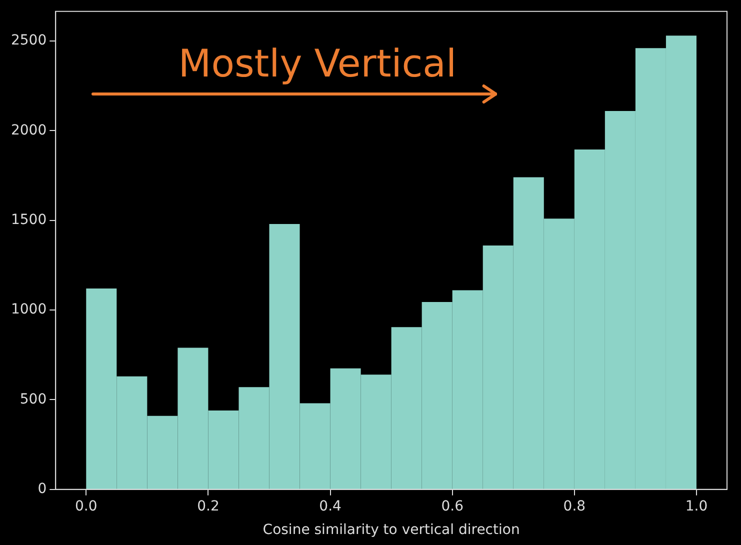 The width and height of the screenshot is (741, 545). What do you see at coordinates (28, 40) in the screenshot?
I see `y-tick-label: 2500` at bounding box center [28, 40].